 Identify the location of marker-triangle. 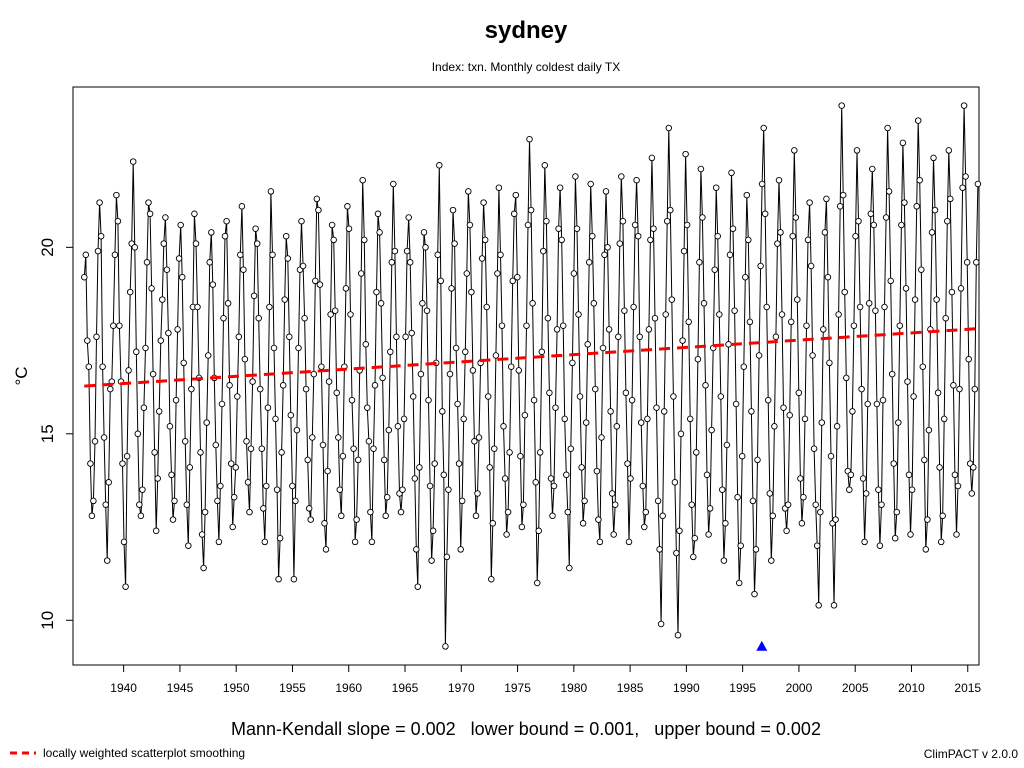
(762, 645).